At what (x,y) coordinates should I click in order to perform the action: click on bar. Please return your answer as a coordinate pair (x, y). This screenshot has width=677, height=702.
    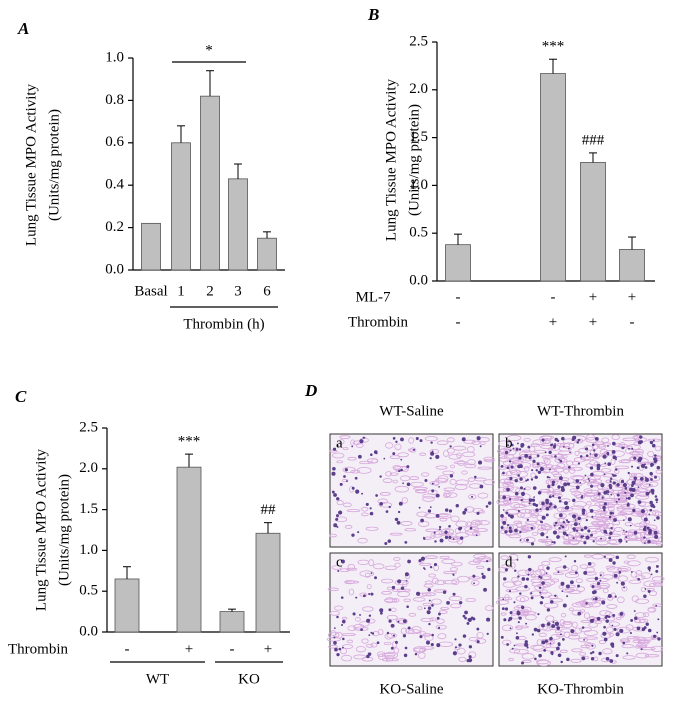
    Looking at the image, I should click on (267, 254).